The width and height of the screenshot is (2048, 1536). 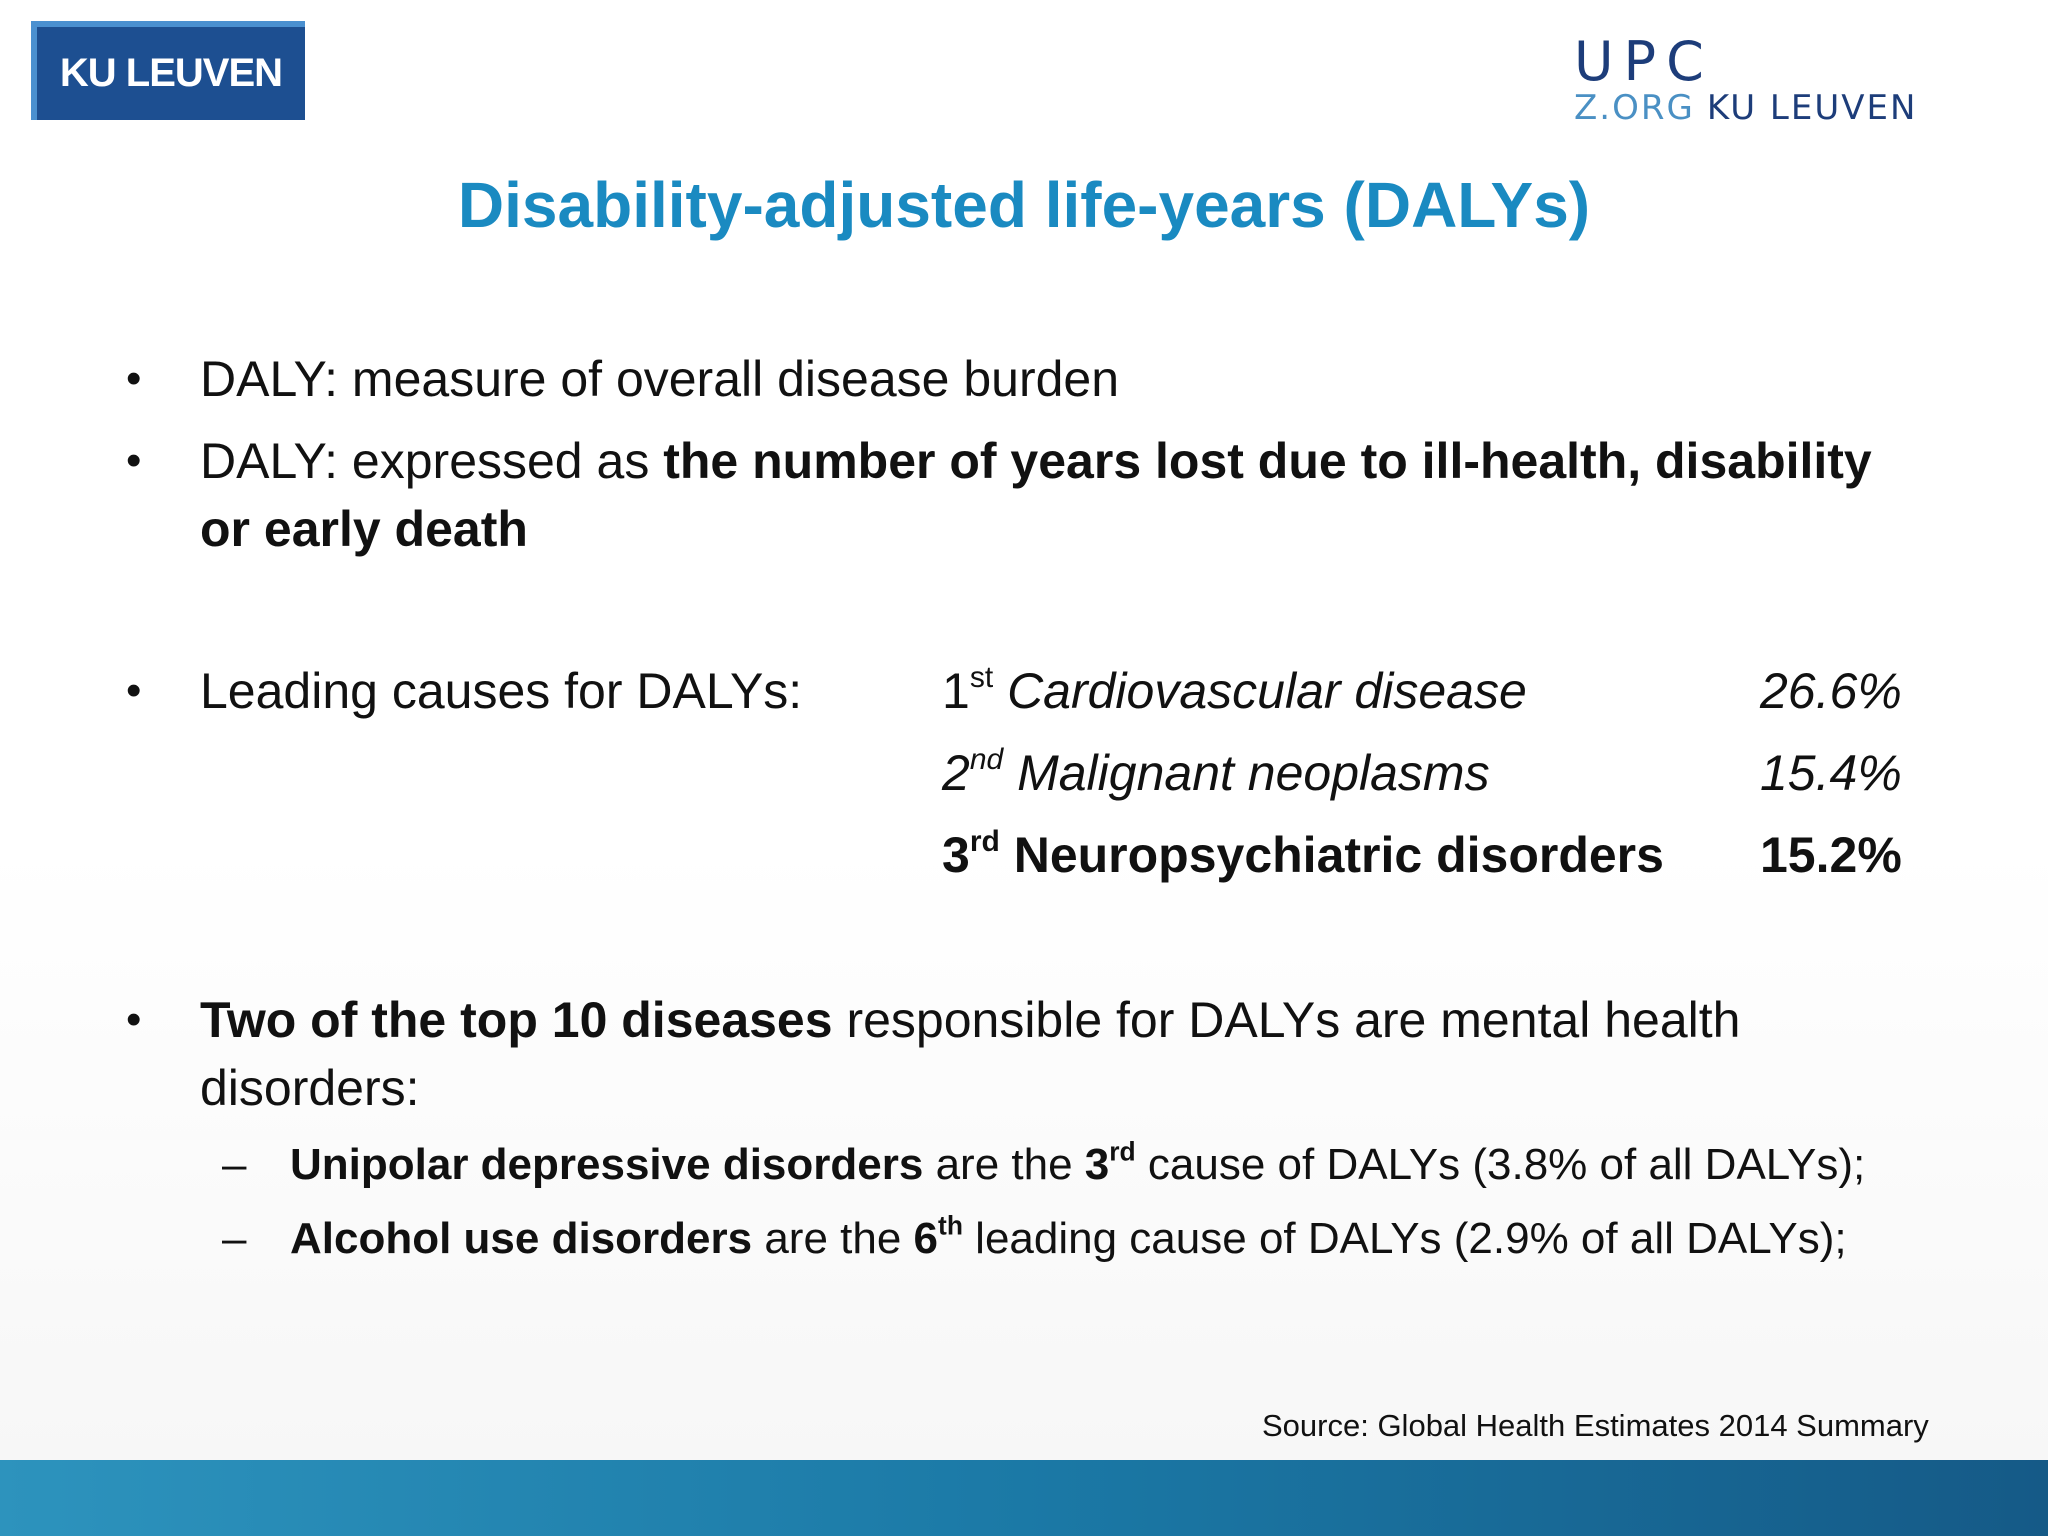 I want to click on upc-logo-zorg: Z.ORG, so click(x=1634, y=108).